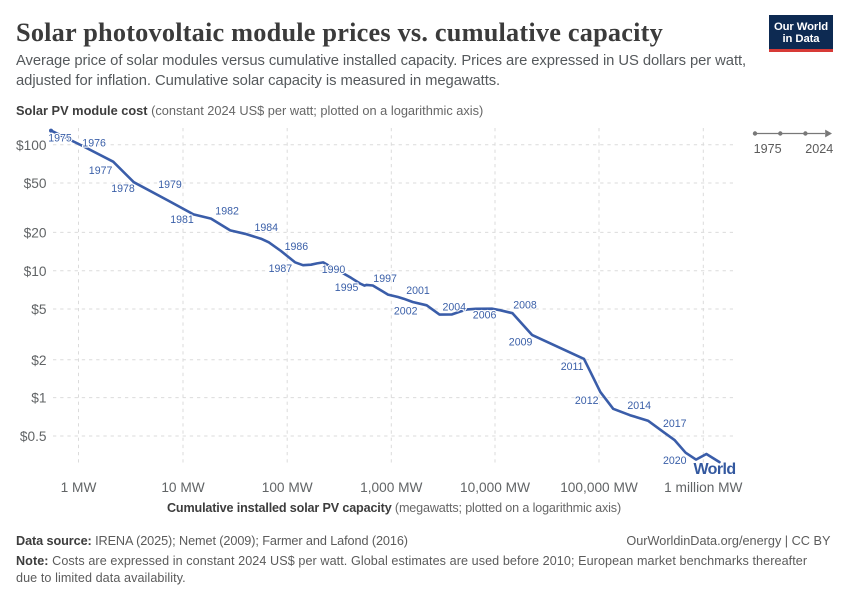  Describe the element at coordinates (599, 487) in the screenshot. I see `svg-text: 100,000 MW` at that location.